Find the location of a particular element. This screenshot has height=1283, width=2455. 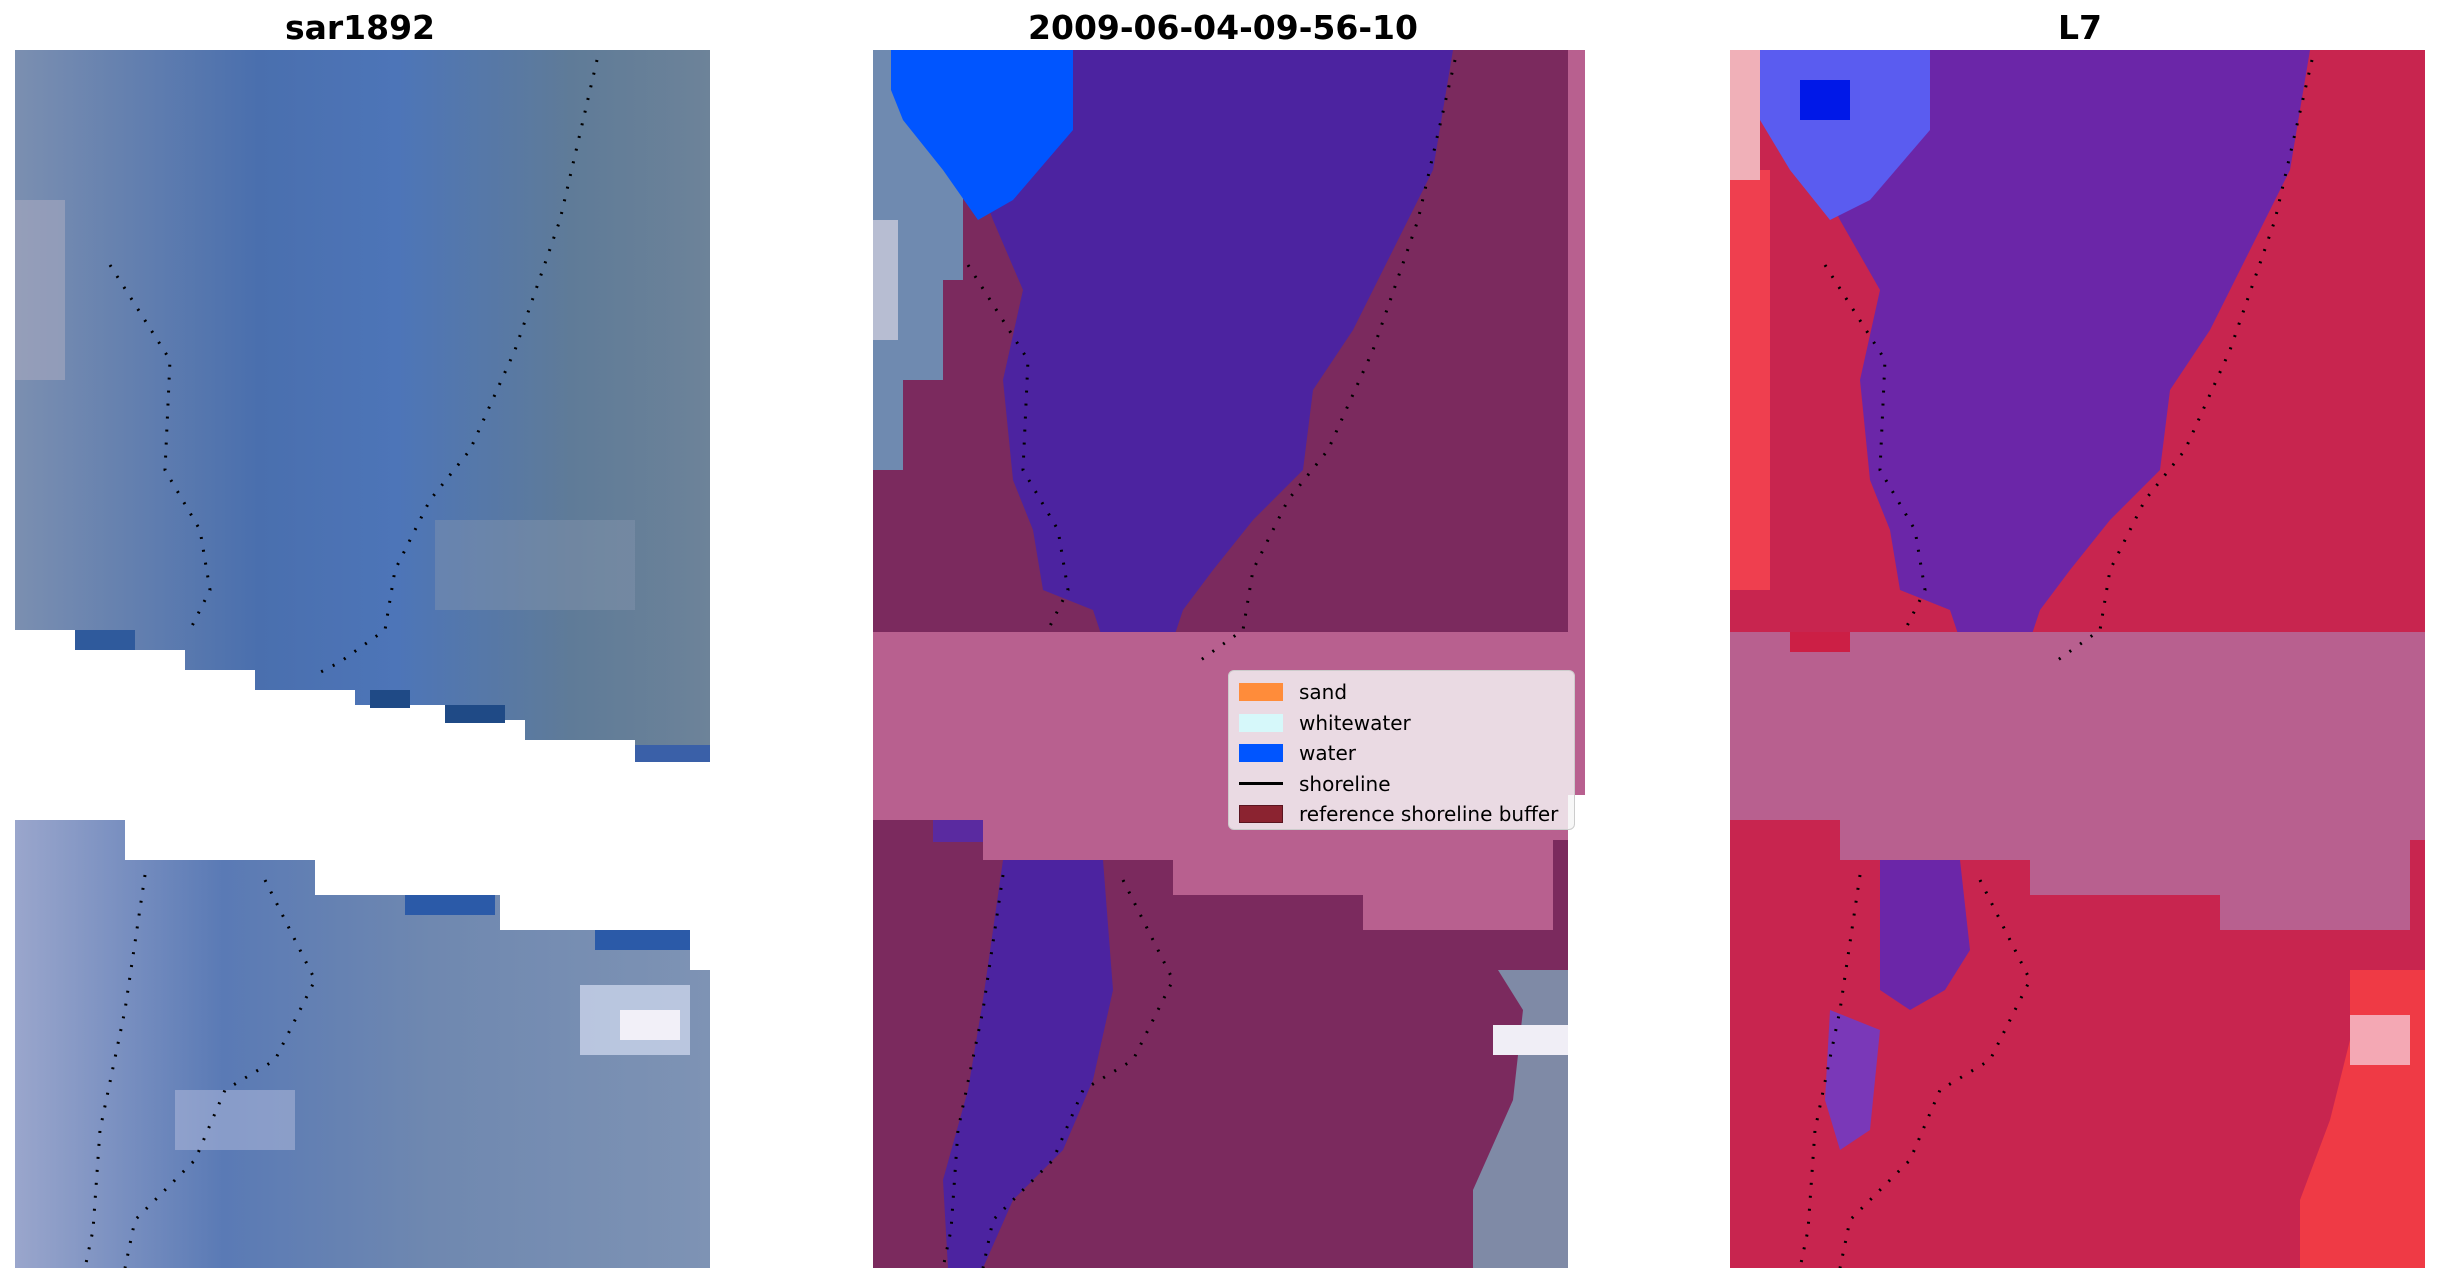

water-swatch is located at coordinates (1261, 753).